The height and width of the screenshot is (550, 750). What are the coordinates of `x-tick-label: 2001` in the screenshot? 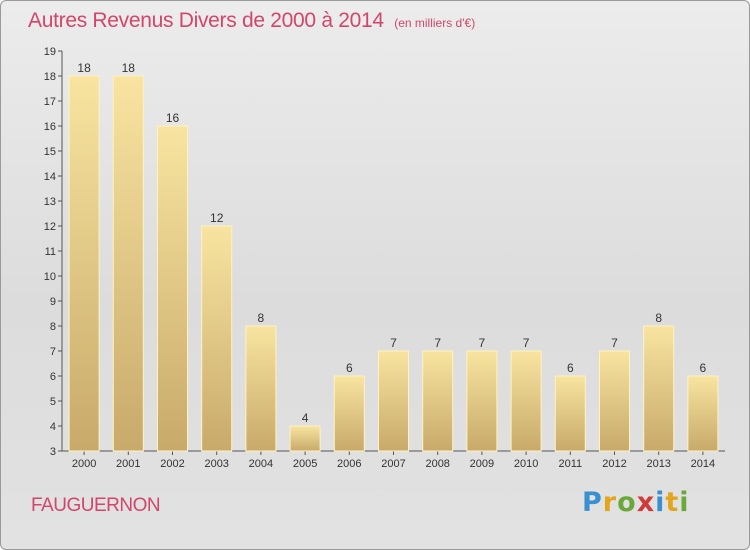 It's located at (128, 464).